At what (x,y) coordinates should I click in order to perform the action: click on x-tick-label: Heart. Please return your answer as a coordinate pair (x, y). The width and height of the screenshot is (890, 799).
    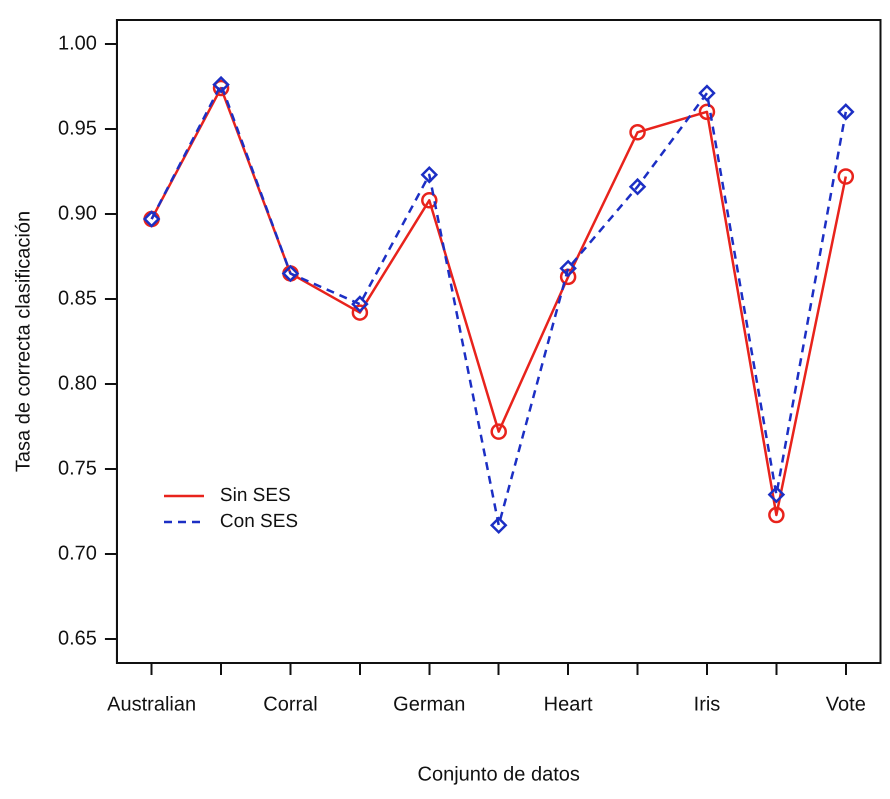
    Looking at the image, I should click on (569, 705).